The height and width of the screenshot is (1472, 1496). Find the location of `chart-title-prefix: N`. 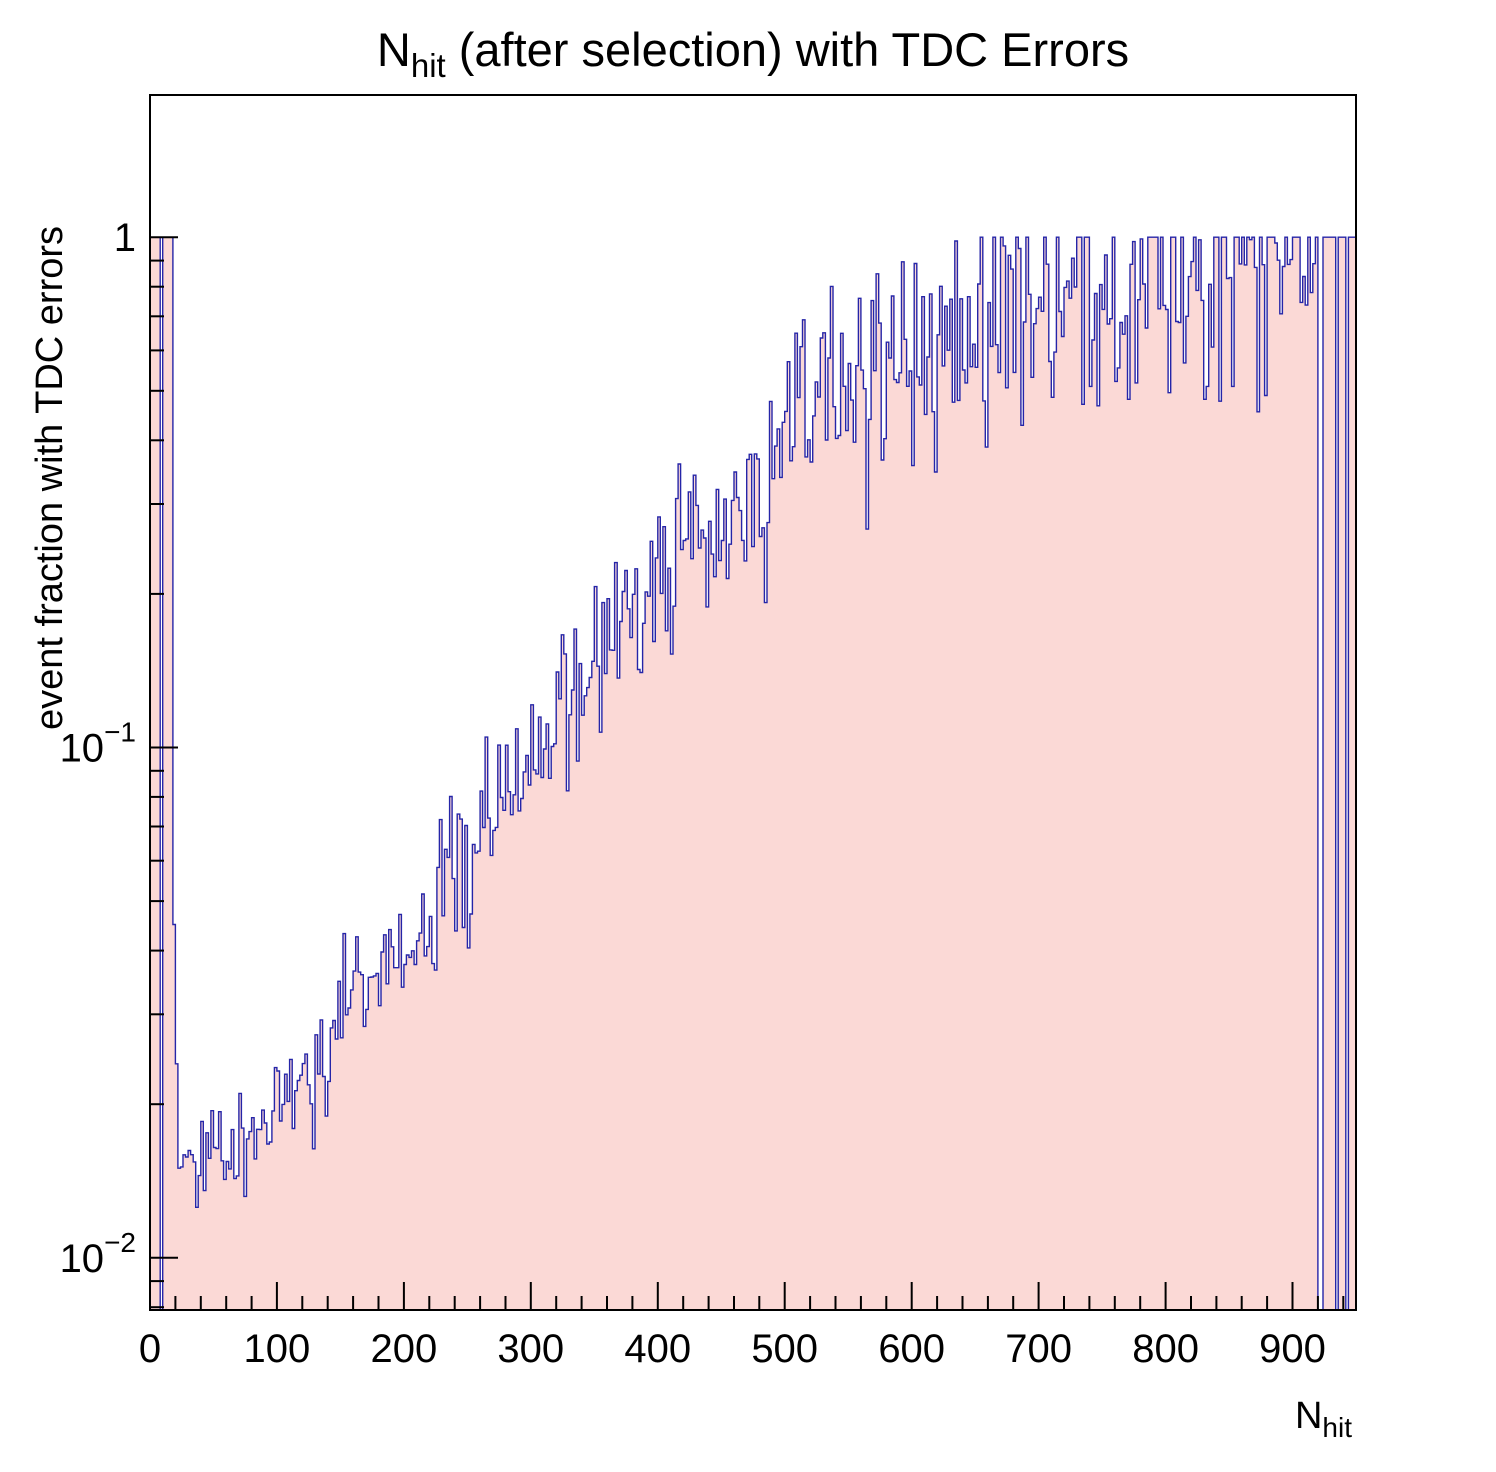

chart-title-prefix: N is located at coordinates (394, 49).